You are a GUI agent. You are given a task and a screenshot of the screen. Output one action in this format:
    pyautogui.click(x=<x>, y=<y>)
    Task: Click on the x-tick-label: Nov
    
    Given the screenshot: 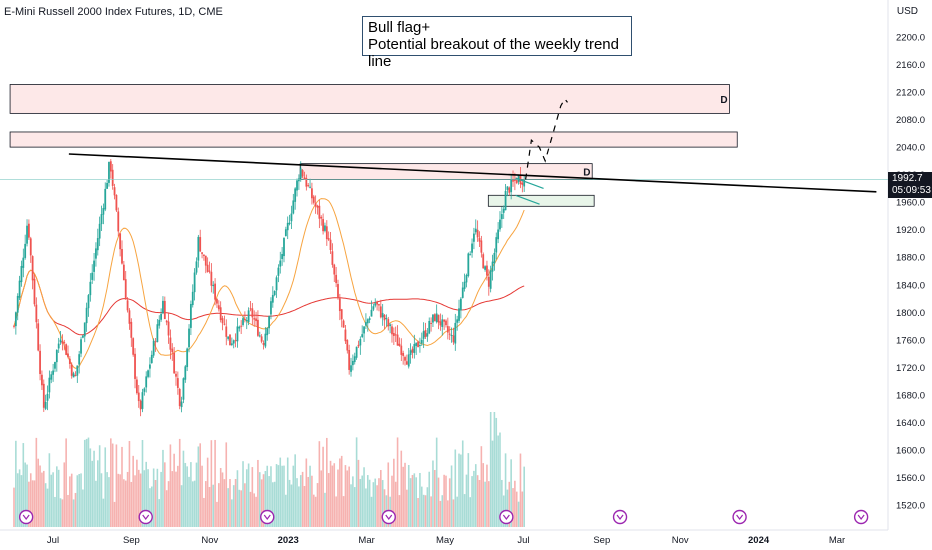 What is the action you would take?
    pyautogui.click(x=209, y=540)
    